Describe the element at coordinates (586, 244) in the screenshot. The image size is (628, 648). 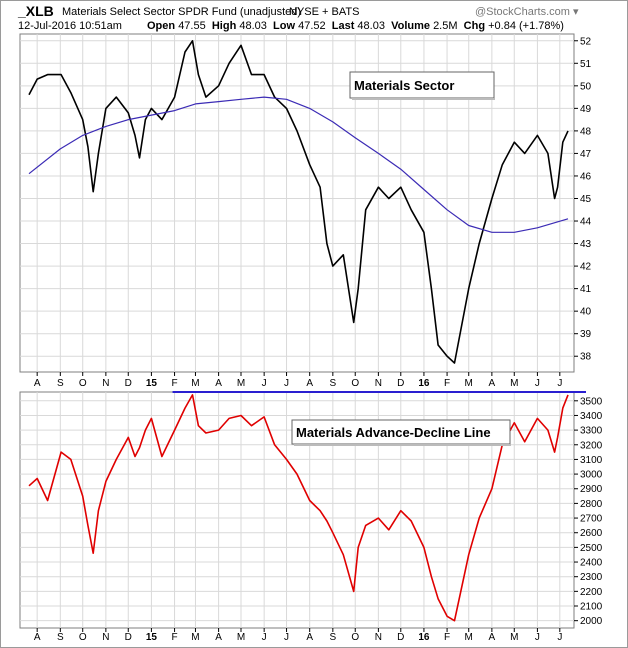
I see `y-tick-label: 43` at that location.